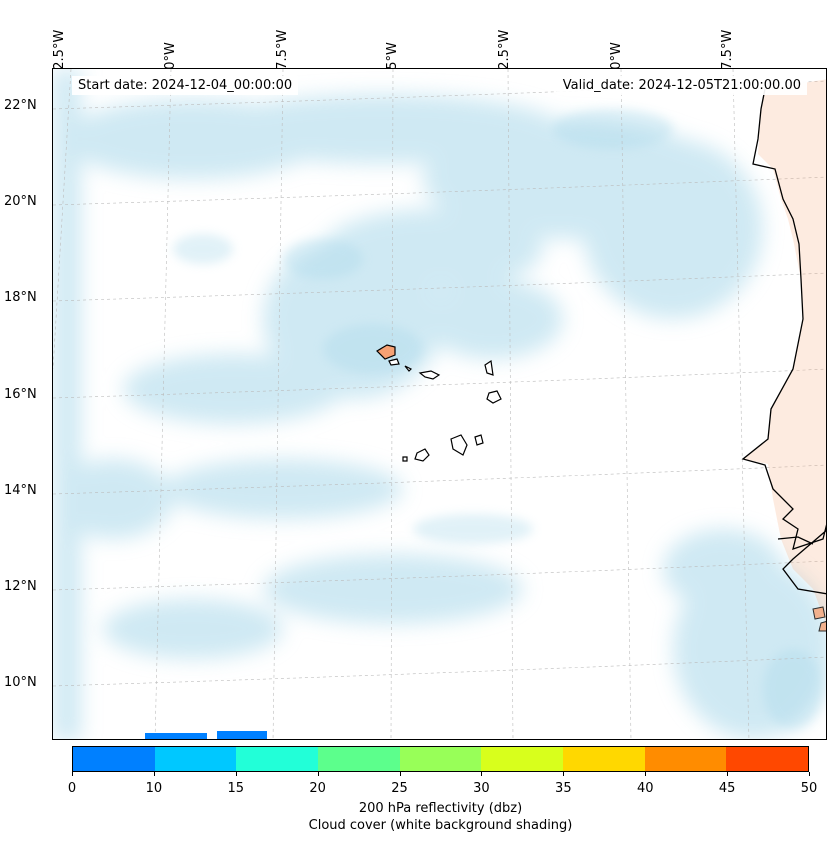 This screenshot has width=837, height=843. Describe the element at coordinates (440, 808) in the screenshot. I see `colorbar-label: 200 hPa reflectivity (dbz)` at that location.